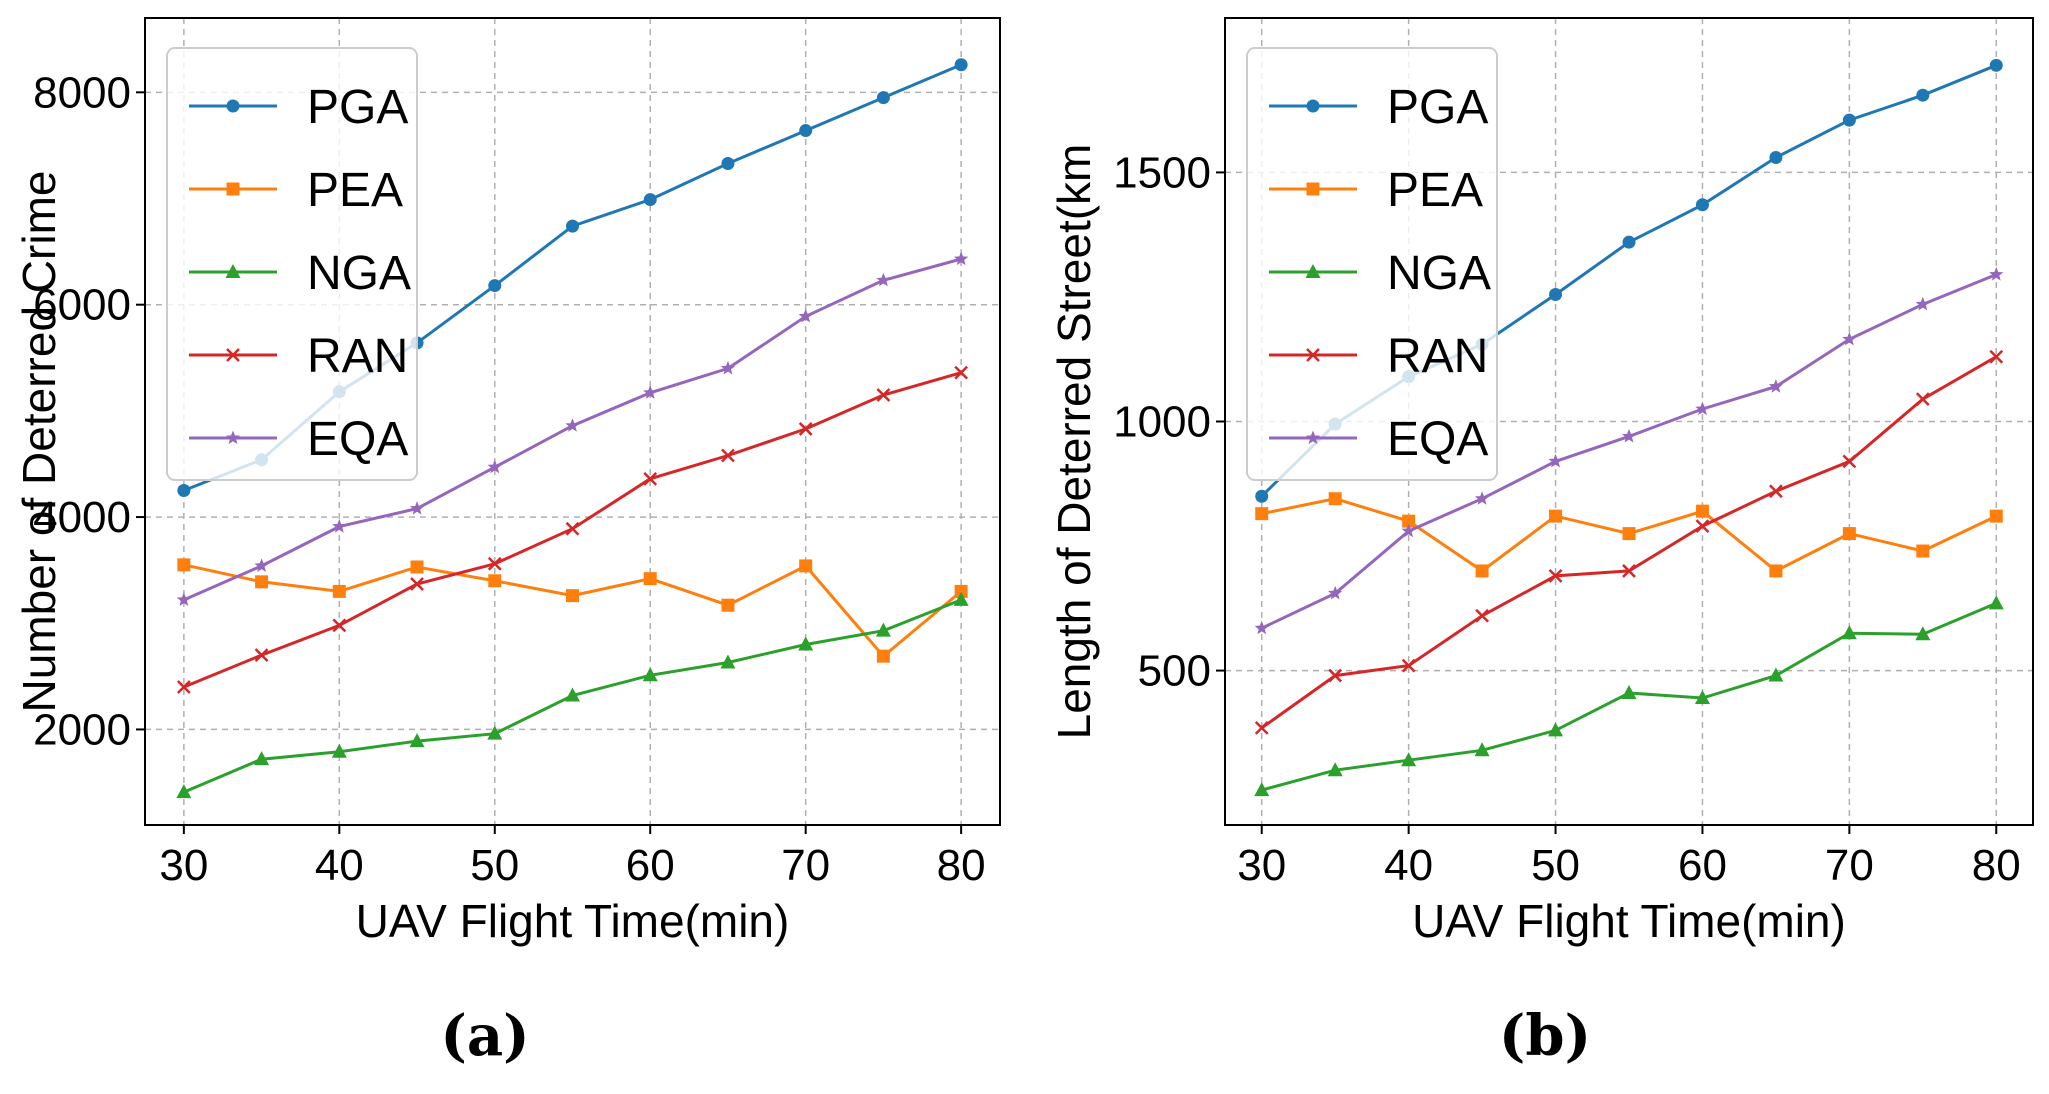  Describe the element at coordinates (233, 271) in the screenshot. I see `legend-marker-nga` at that location.